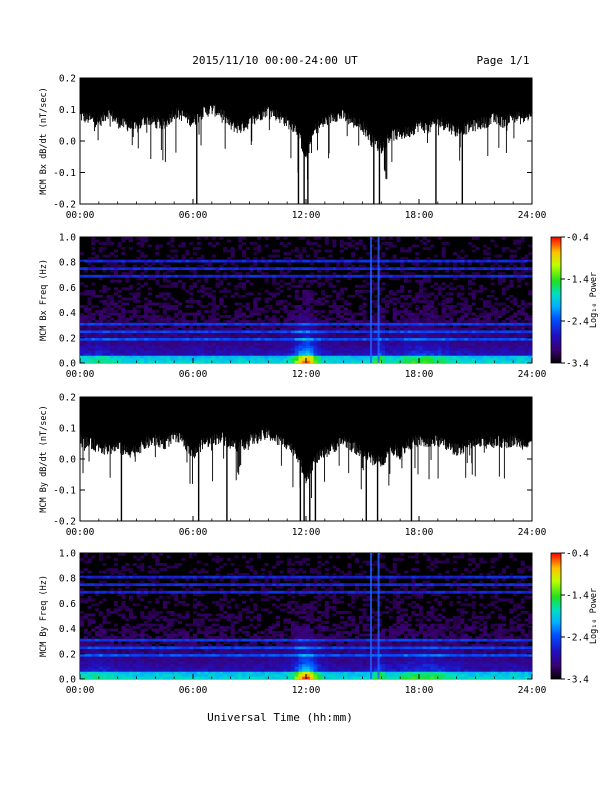  What do you see at coordinates (64, 173) in the screenshot?
I see `y-tick-label: -0.1` at bounding box center [64, 173].